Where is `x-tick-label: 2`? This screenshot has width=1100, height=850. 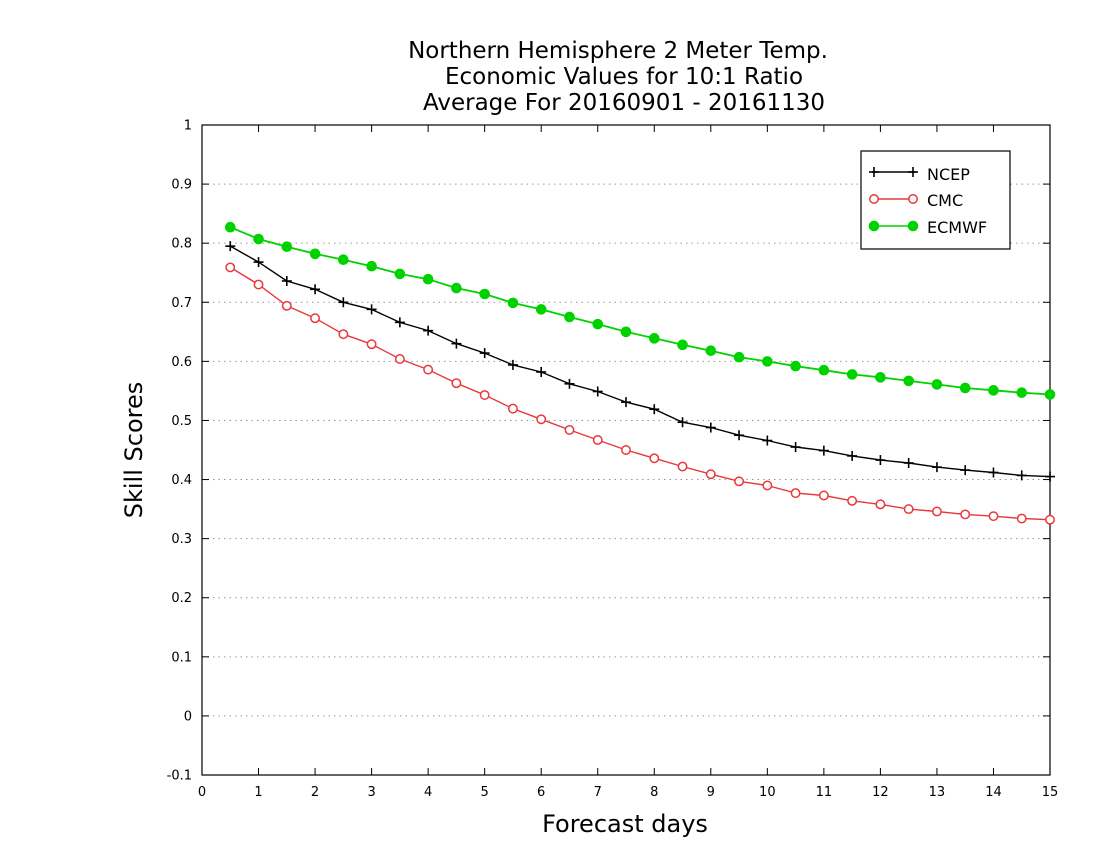
x-tick-label: 2 is located at coordinates (315, 792).